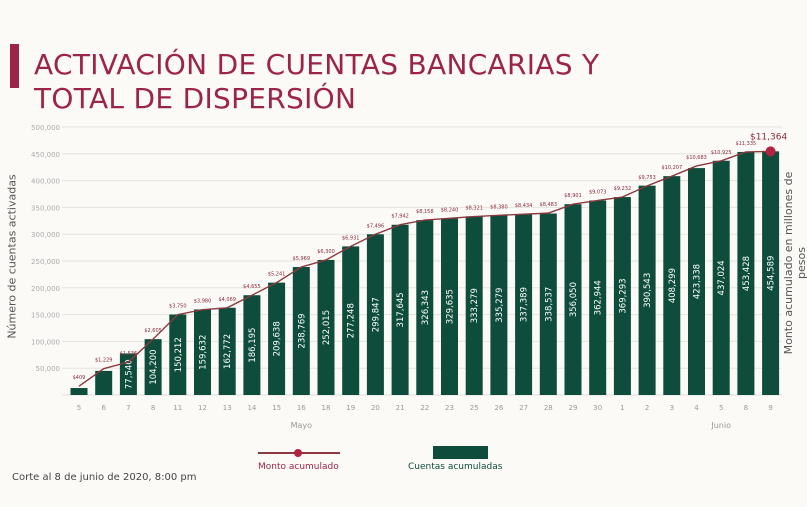 Image resolution: width=807 pixels, height=507 pixels. Describe the element at coordinates (696, 158) in the screenshot. I see `line-value-label: $10,683` at that location.